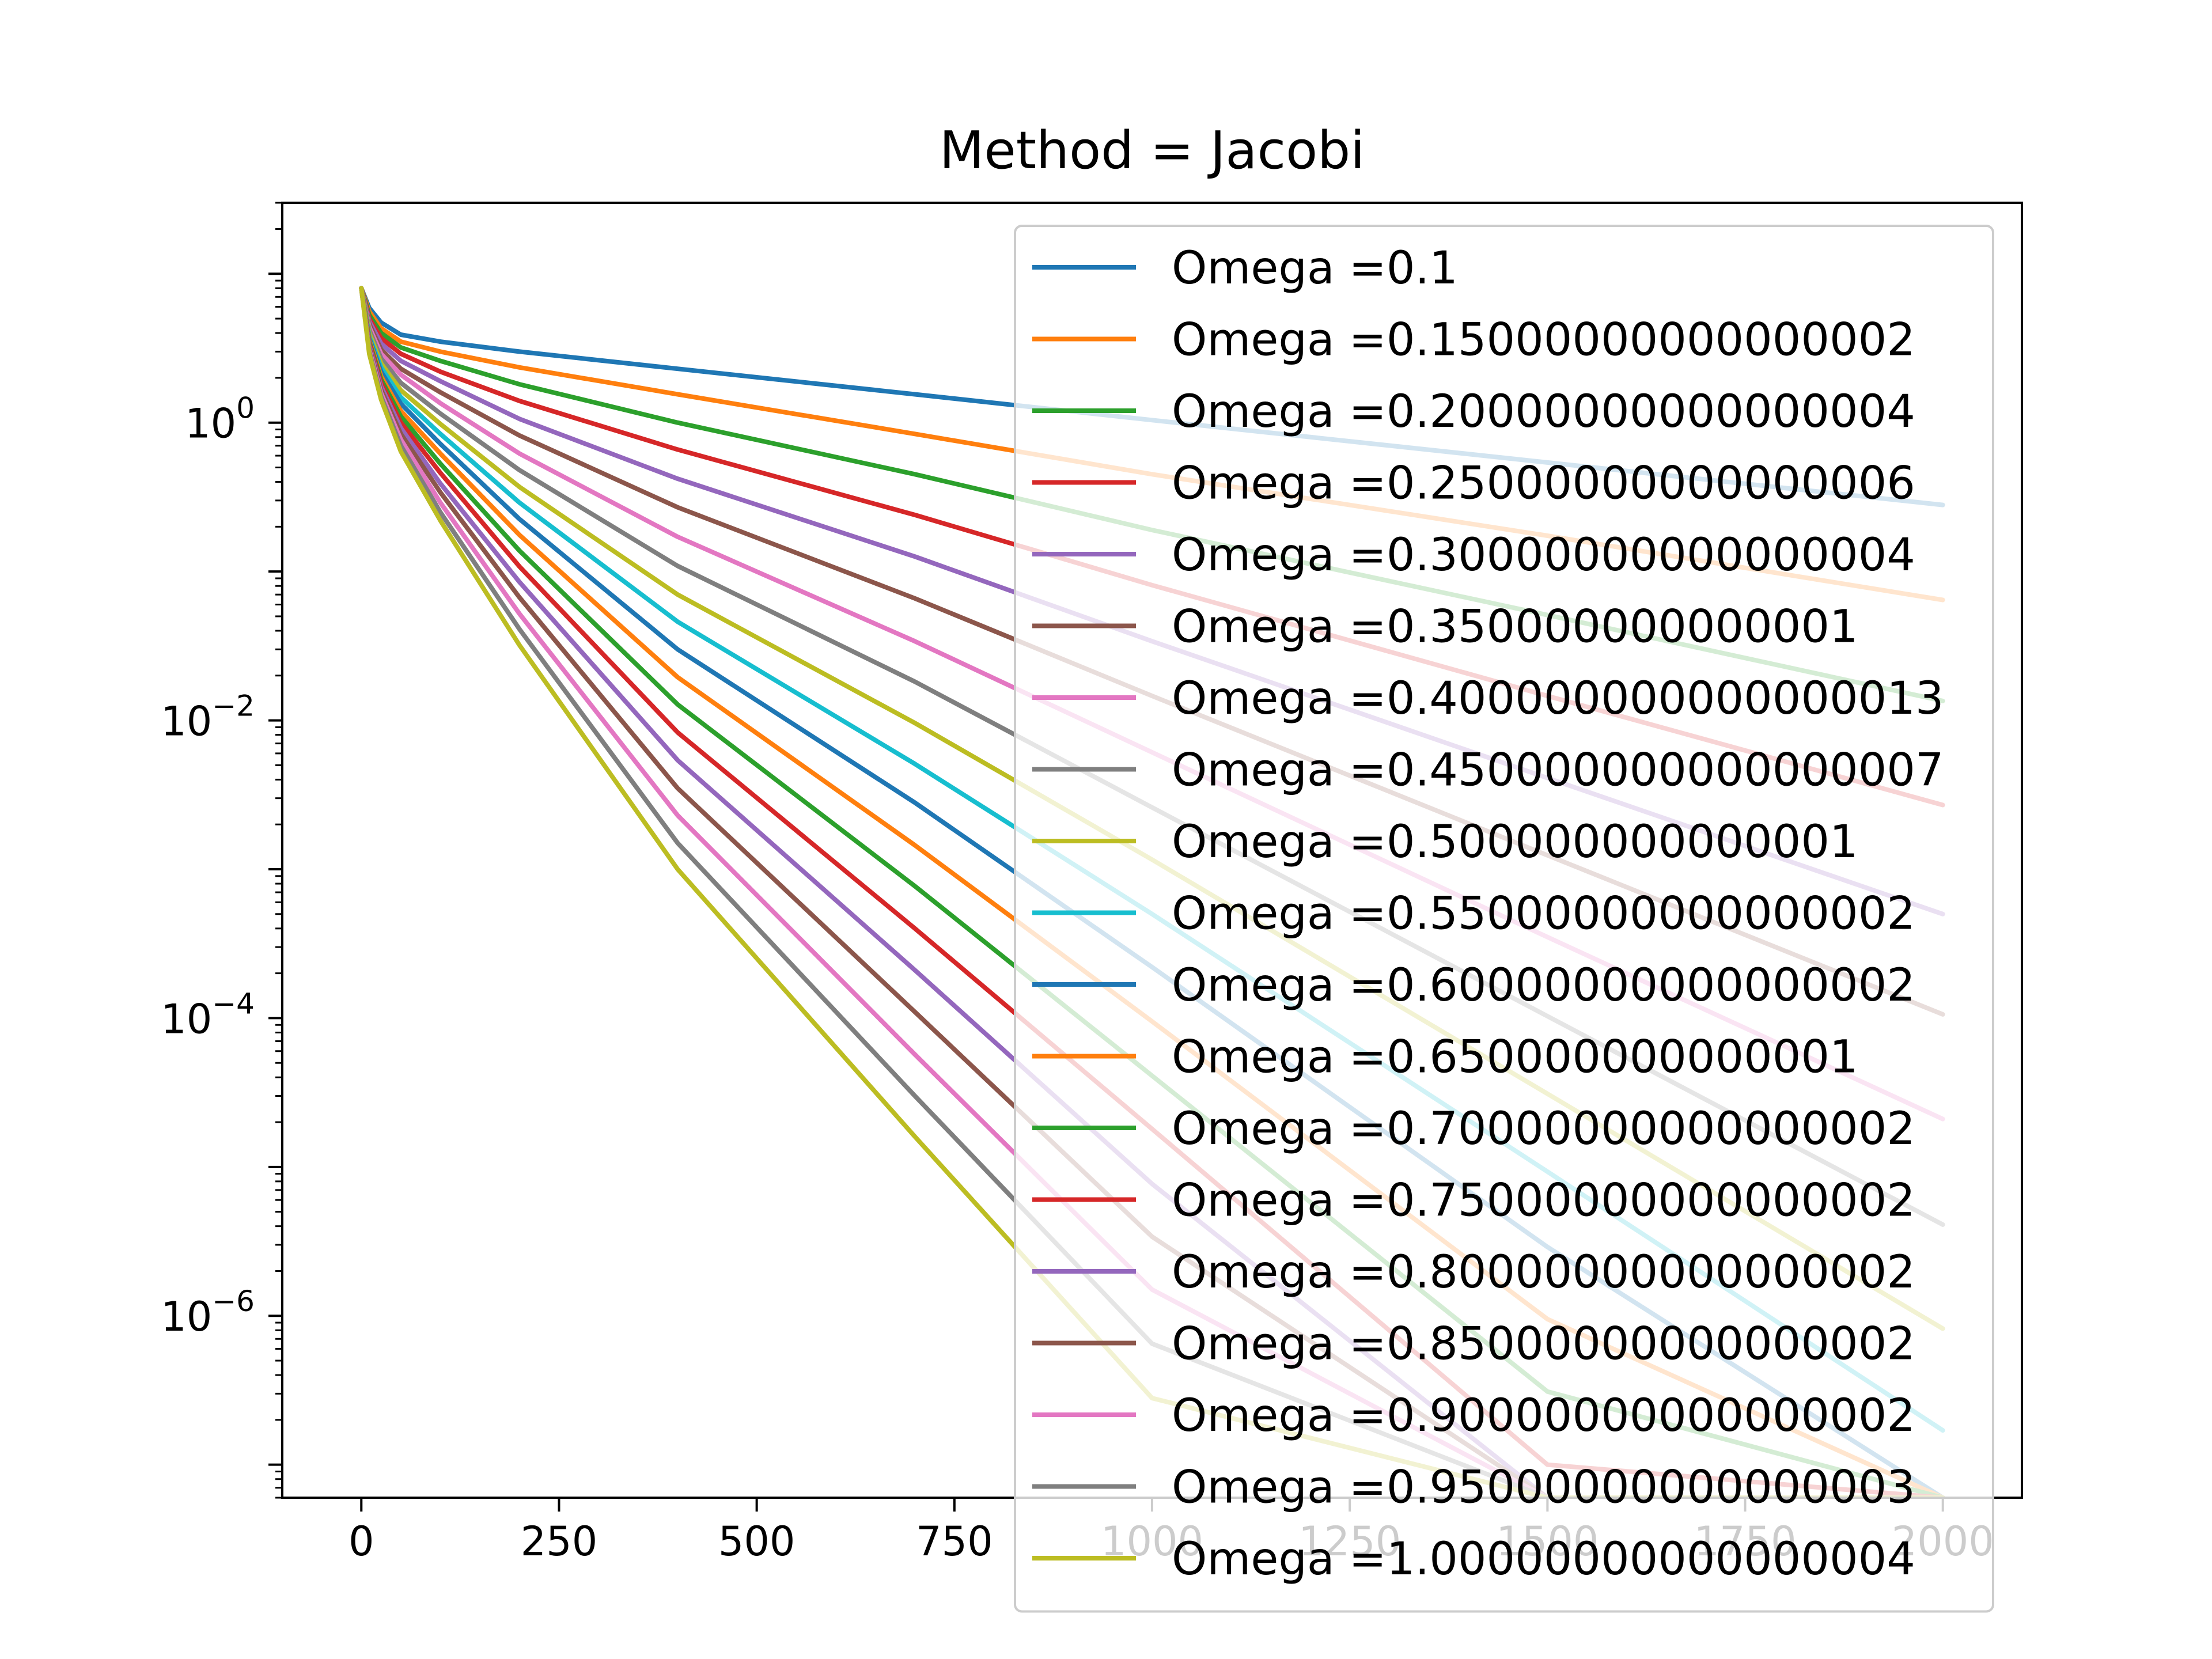 Image resolution: width=2212 pixels, height=1659 pixels. I want to click on legend-label: Omega =0.60000000000000002, so click(1543, 986).